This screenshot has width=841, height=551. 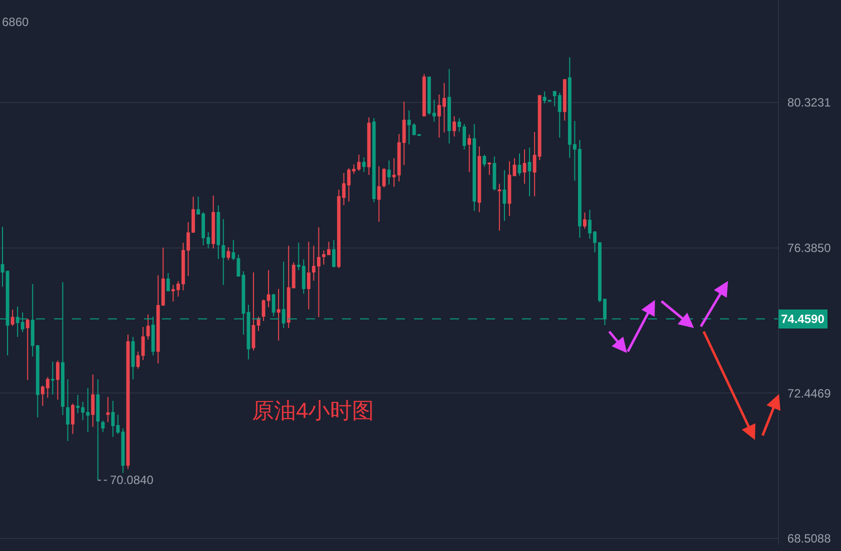 What do you see at coordinates (803, 319) in the screenshot?
I see `ref-line-label: 74.4590` at bounding box center [803, 319].